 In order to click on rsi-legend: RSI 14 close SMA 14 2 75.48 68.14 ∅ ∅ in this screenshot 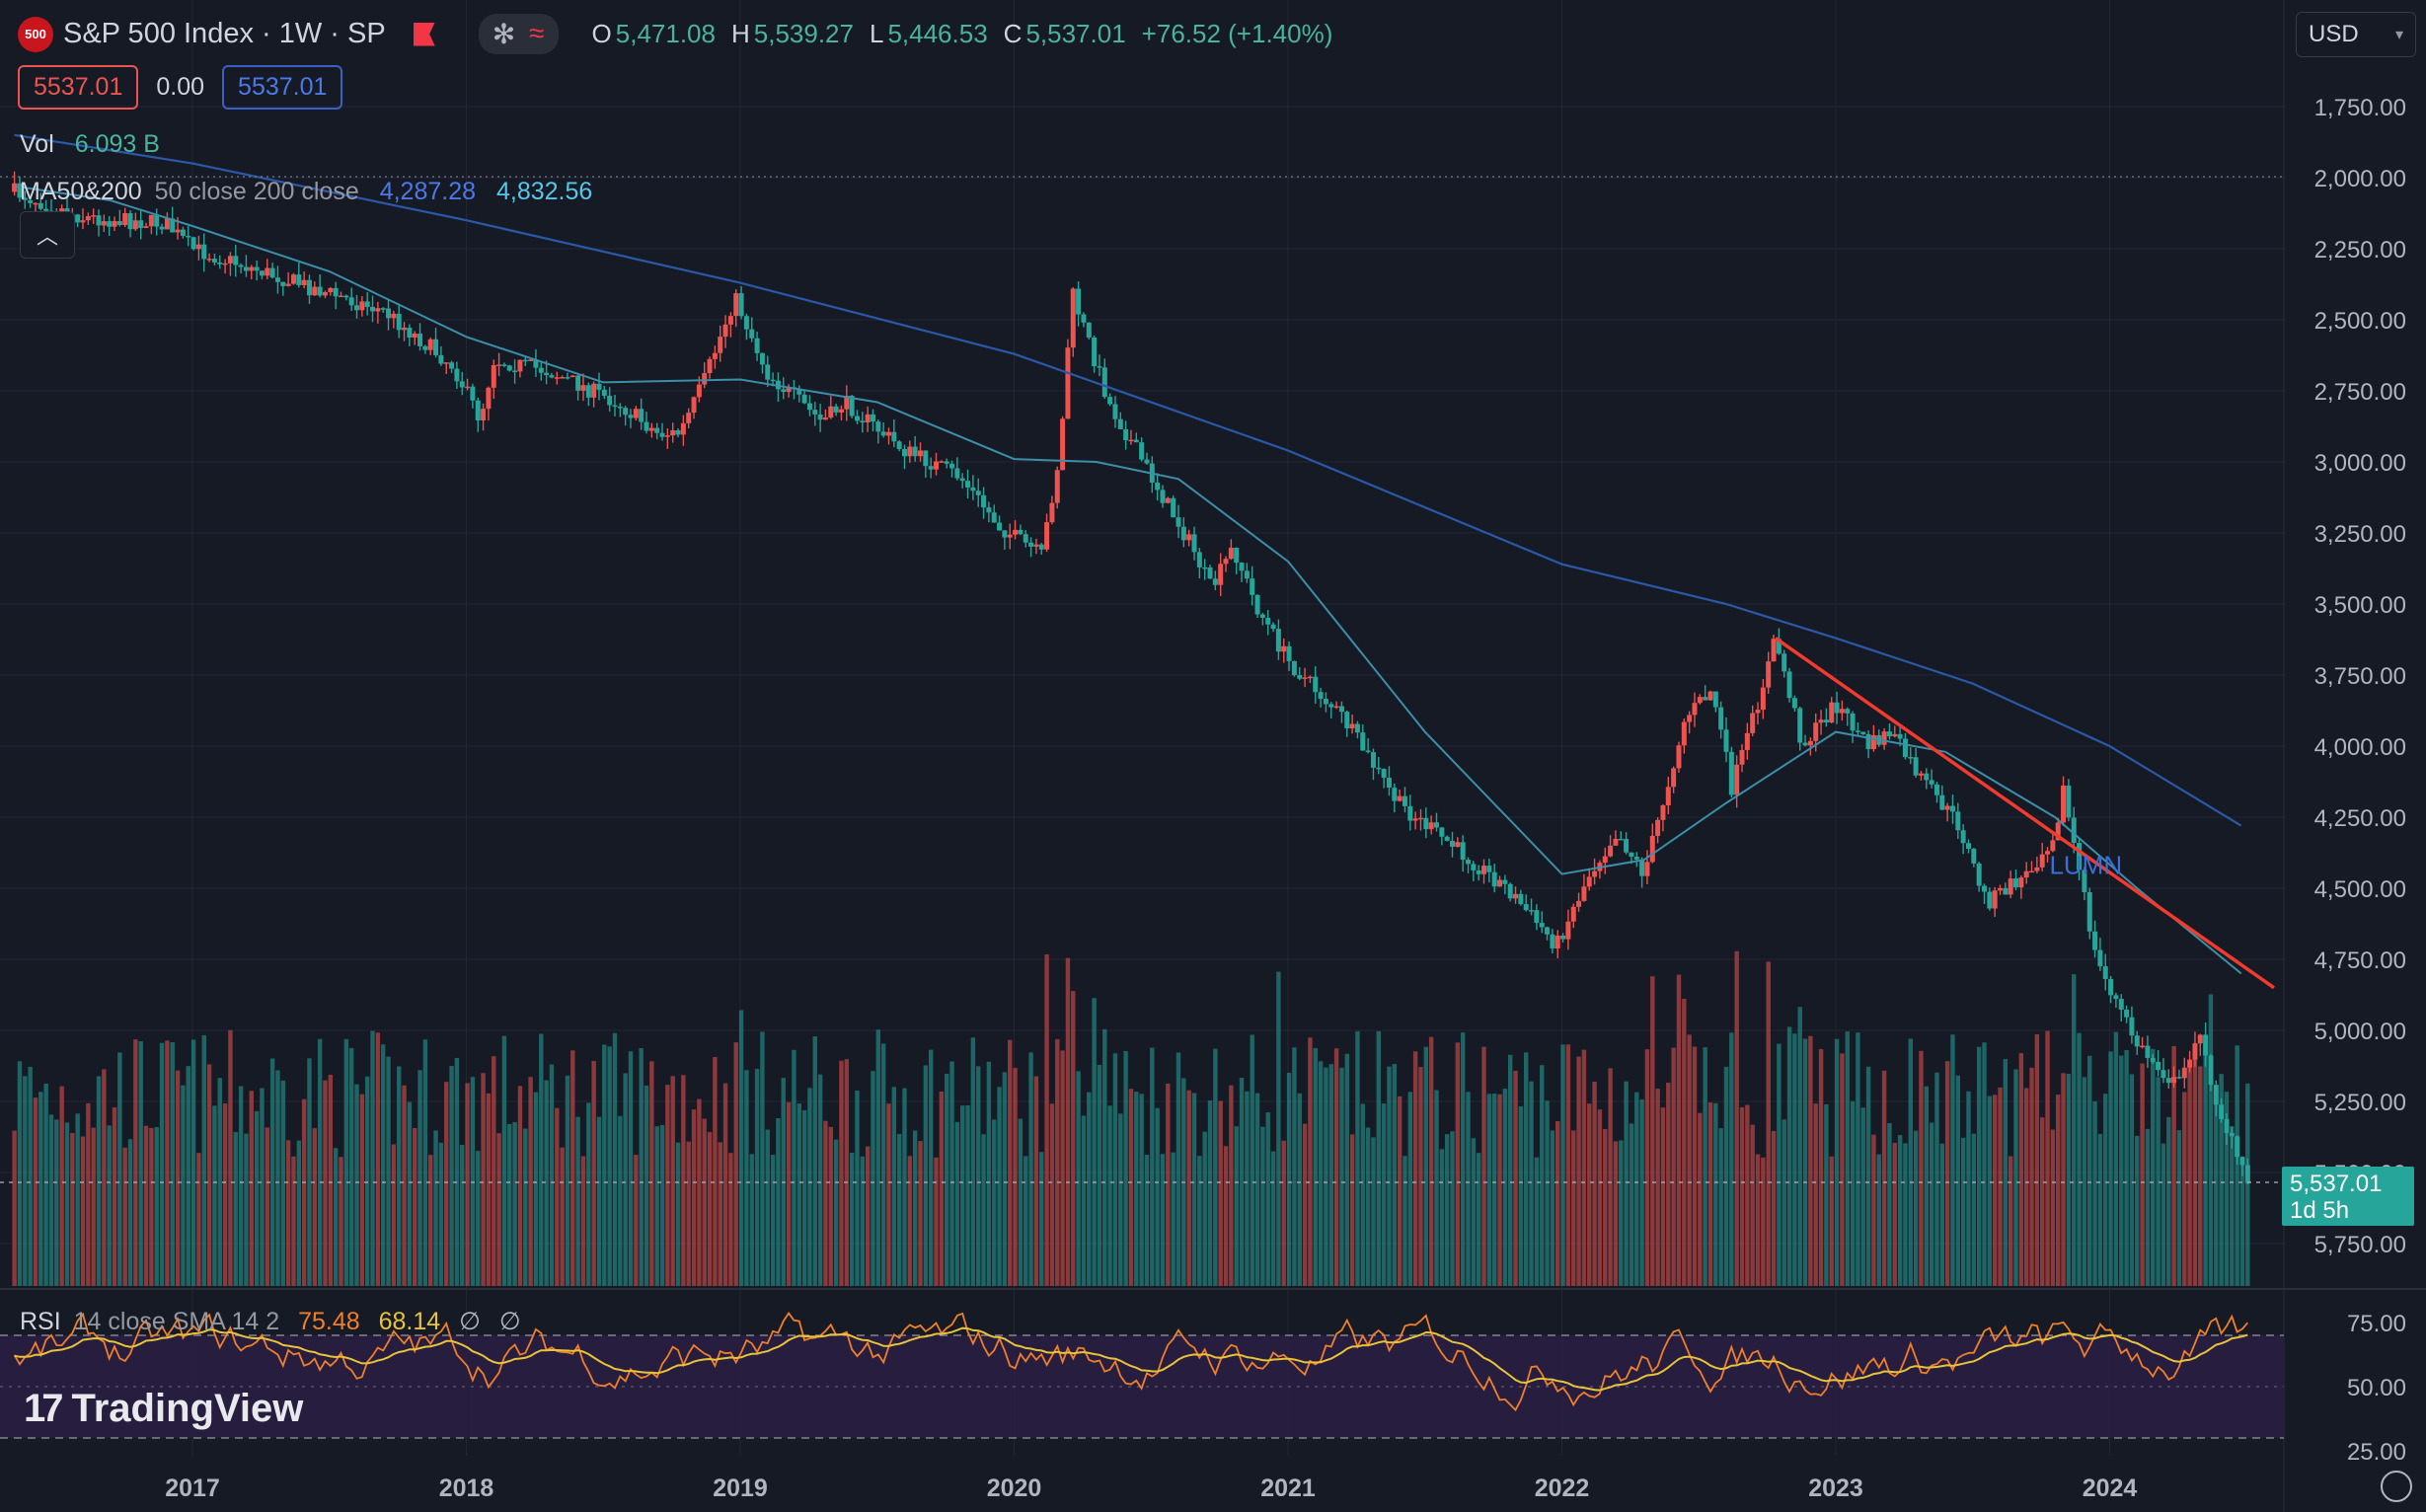, I will do `click(270, 1322)`.